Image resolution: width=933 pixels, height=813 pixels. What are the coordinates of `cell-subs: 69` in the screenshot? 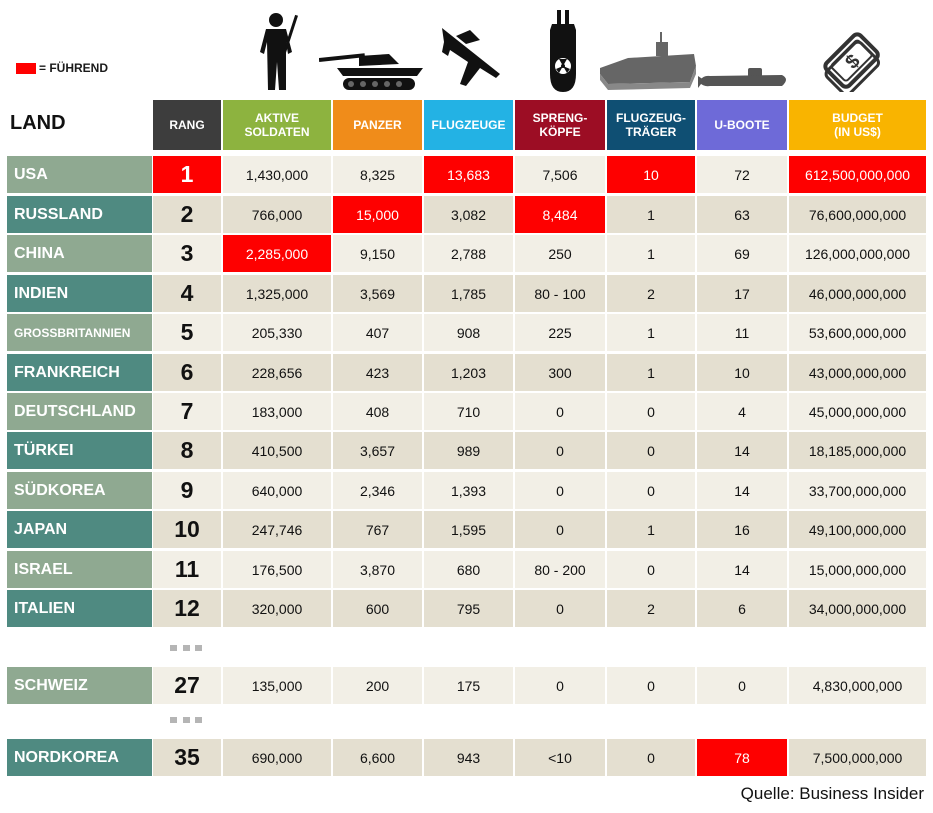 It's located at (742, 253).